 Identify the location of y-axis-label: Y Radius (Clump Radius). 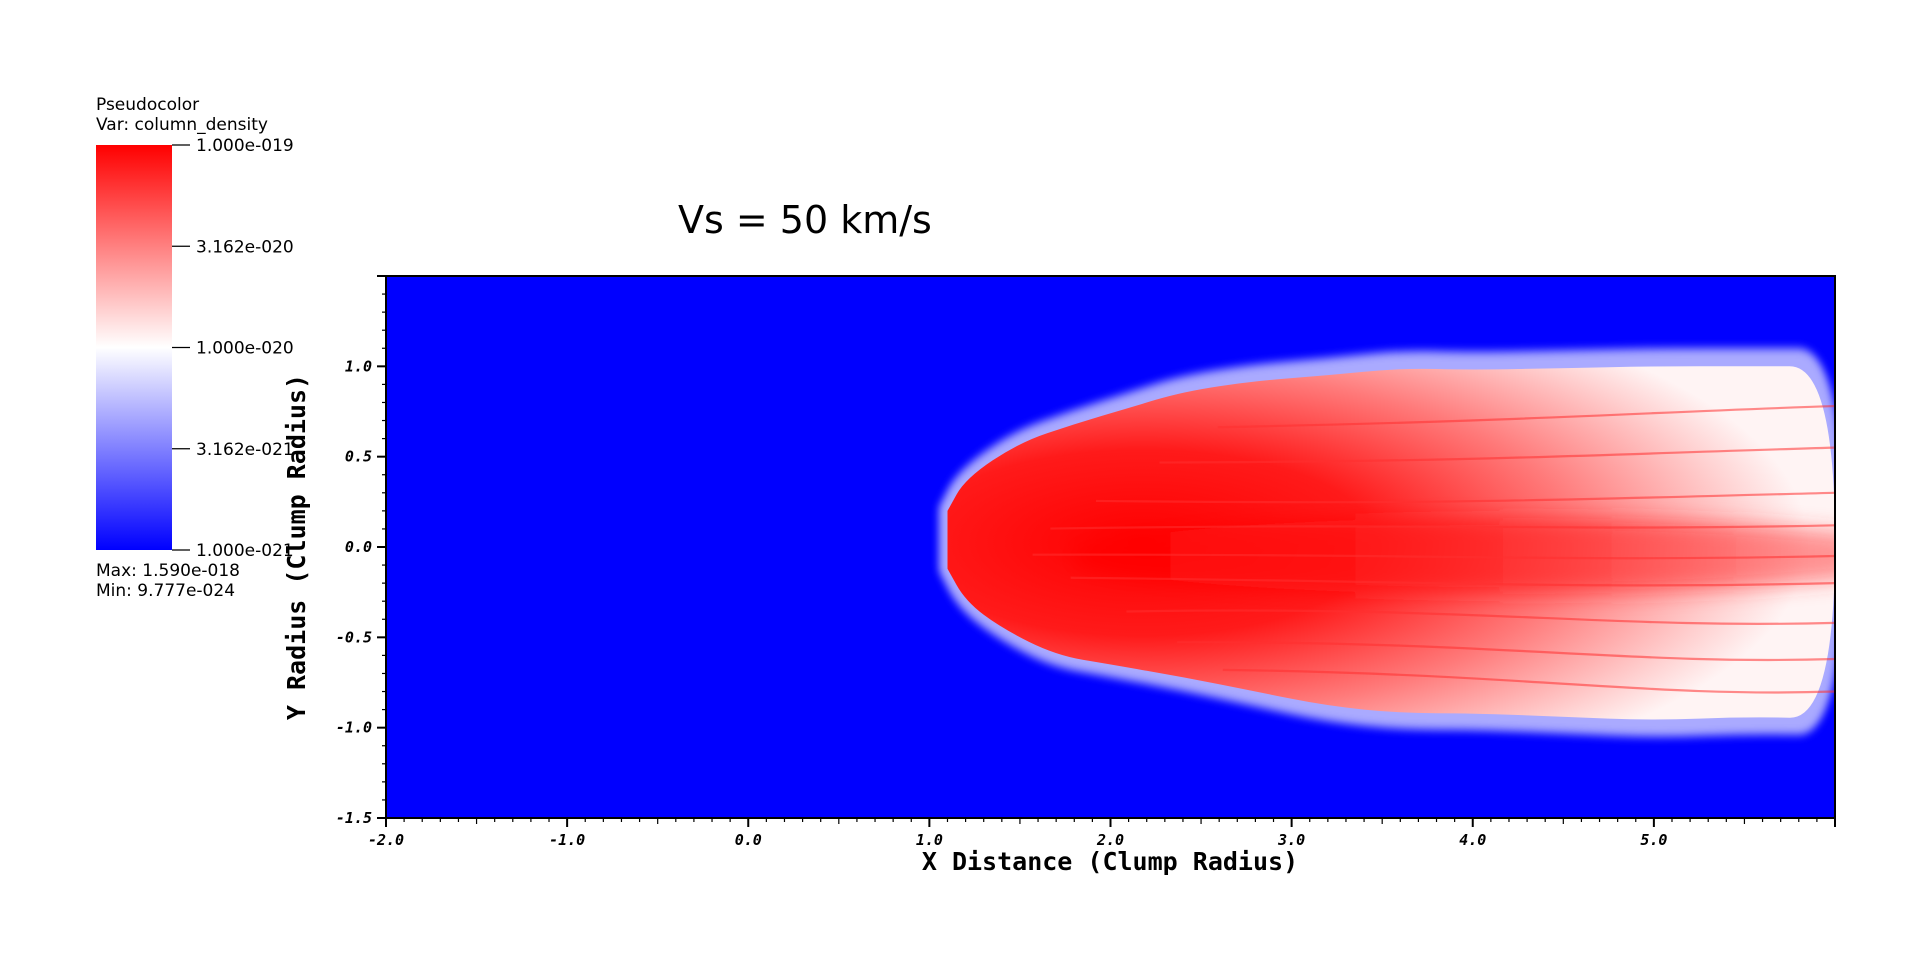
(296, 547).